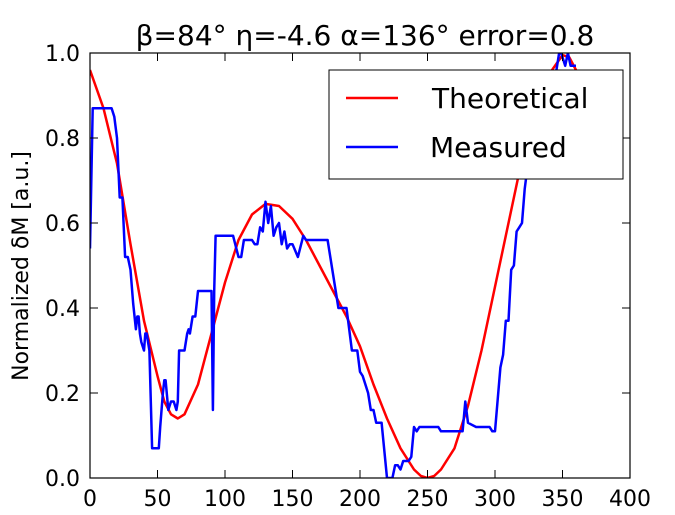  Describe the element at coordinates (225, 499) in the screenshot. I see `x-tick-label: 100` at that location.